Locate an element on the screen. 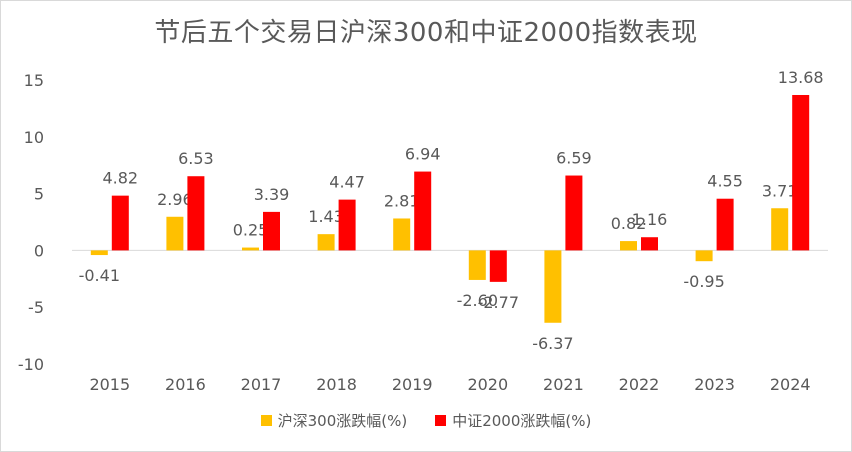  data-label-csi2000: 6.94 is located at coordinates (423, 154).